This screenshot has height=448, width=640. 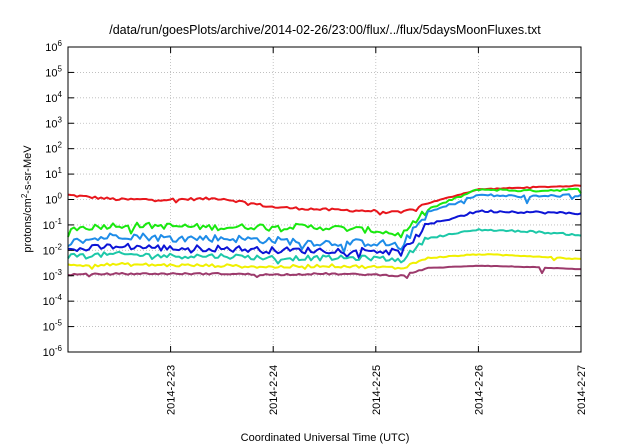 What do you see at coordinates (172, 390) in the screenshot?
I see `x-tick-label: 2014-2-23` at bounding box center [172, 390].